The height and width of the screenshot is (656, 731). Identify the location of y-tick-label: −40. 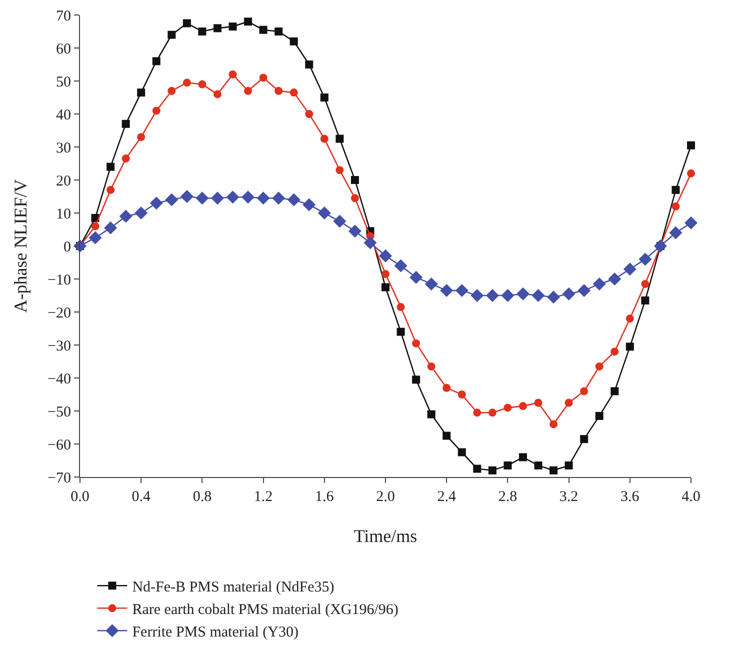
(59, 379).